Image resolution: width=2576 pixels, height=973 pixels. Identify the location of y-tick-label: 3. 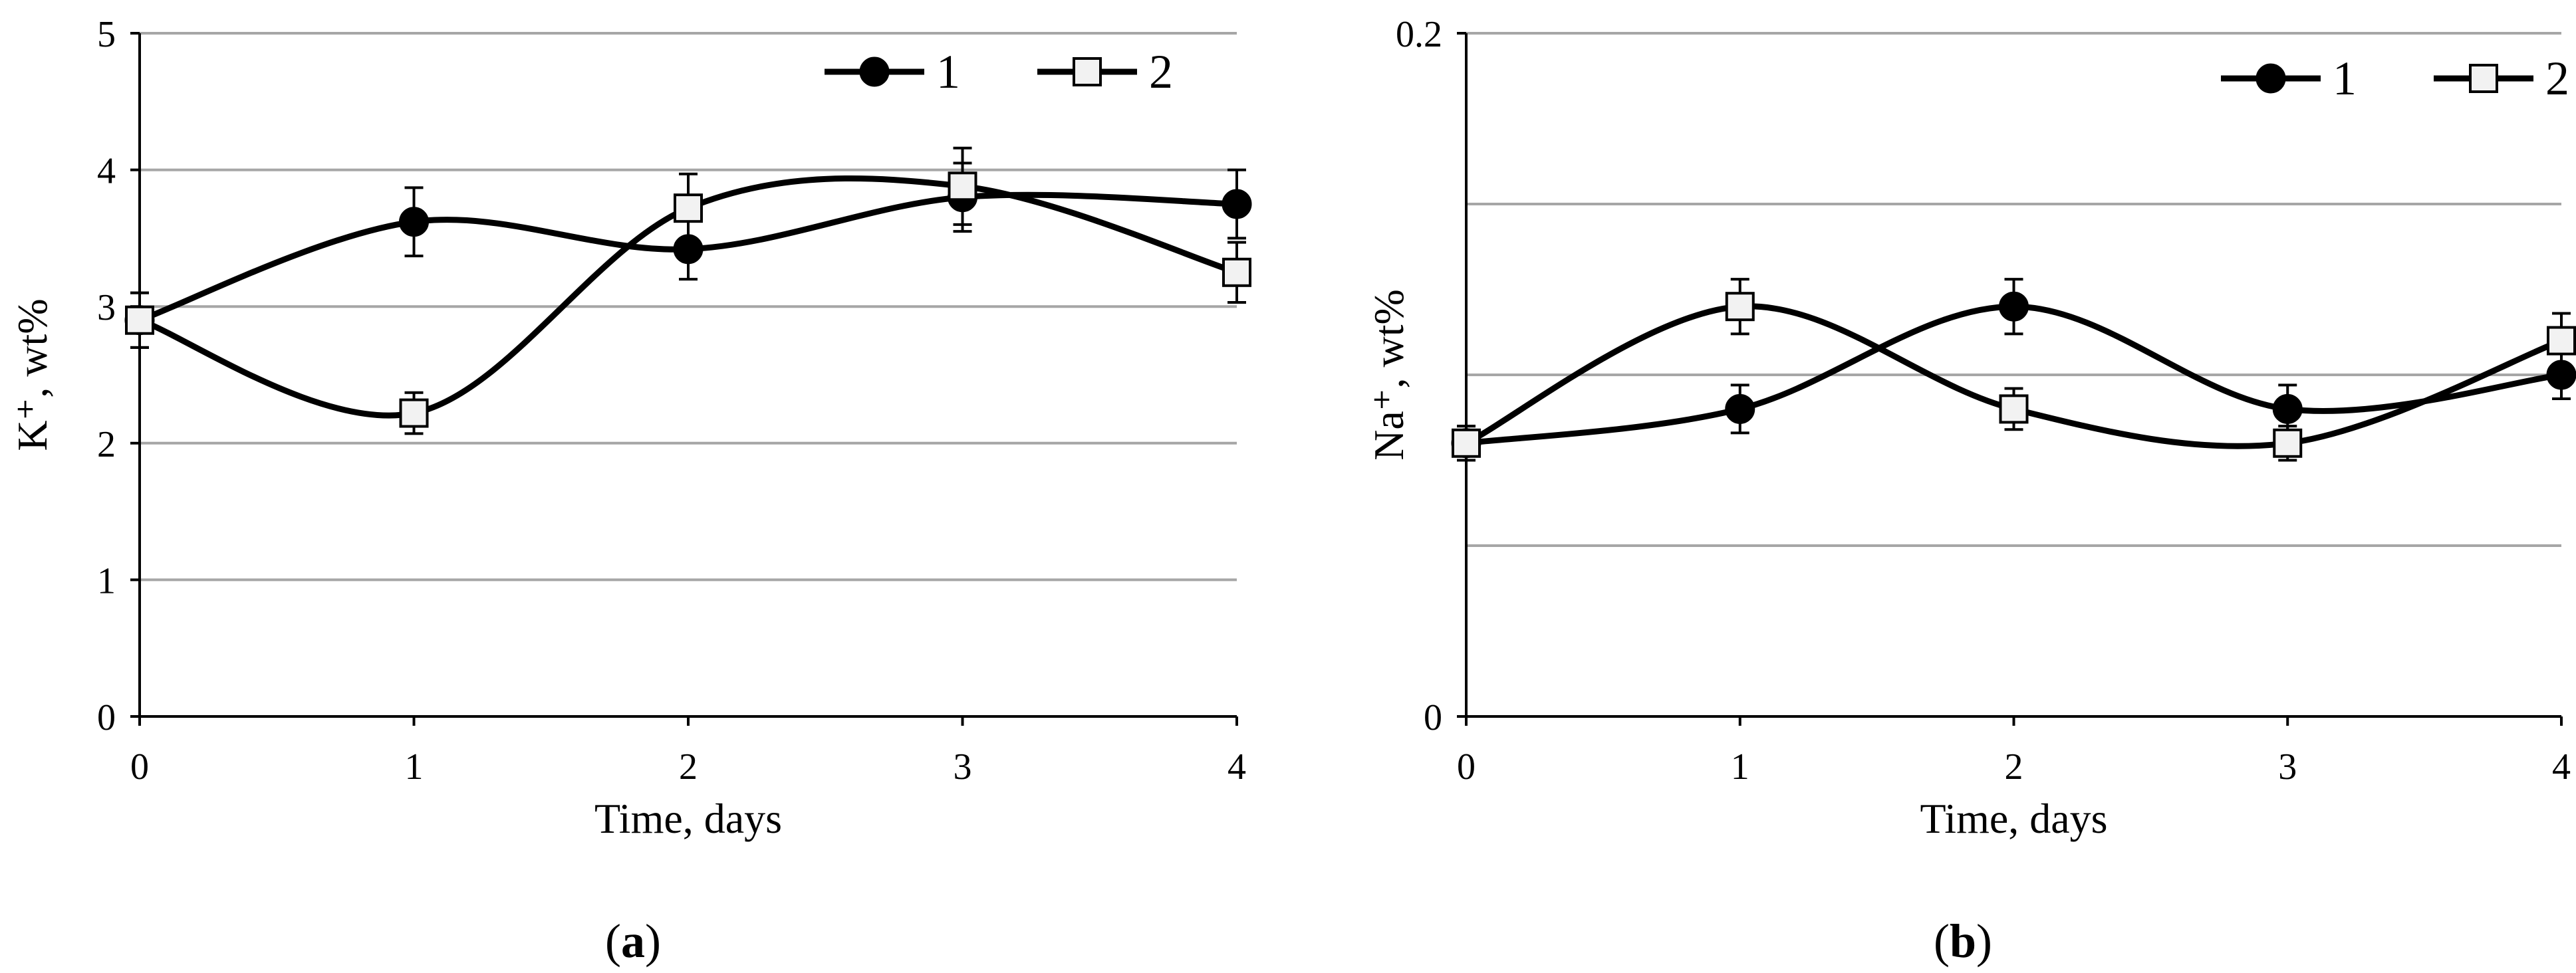
(106, 307).